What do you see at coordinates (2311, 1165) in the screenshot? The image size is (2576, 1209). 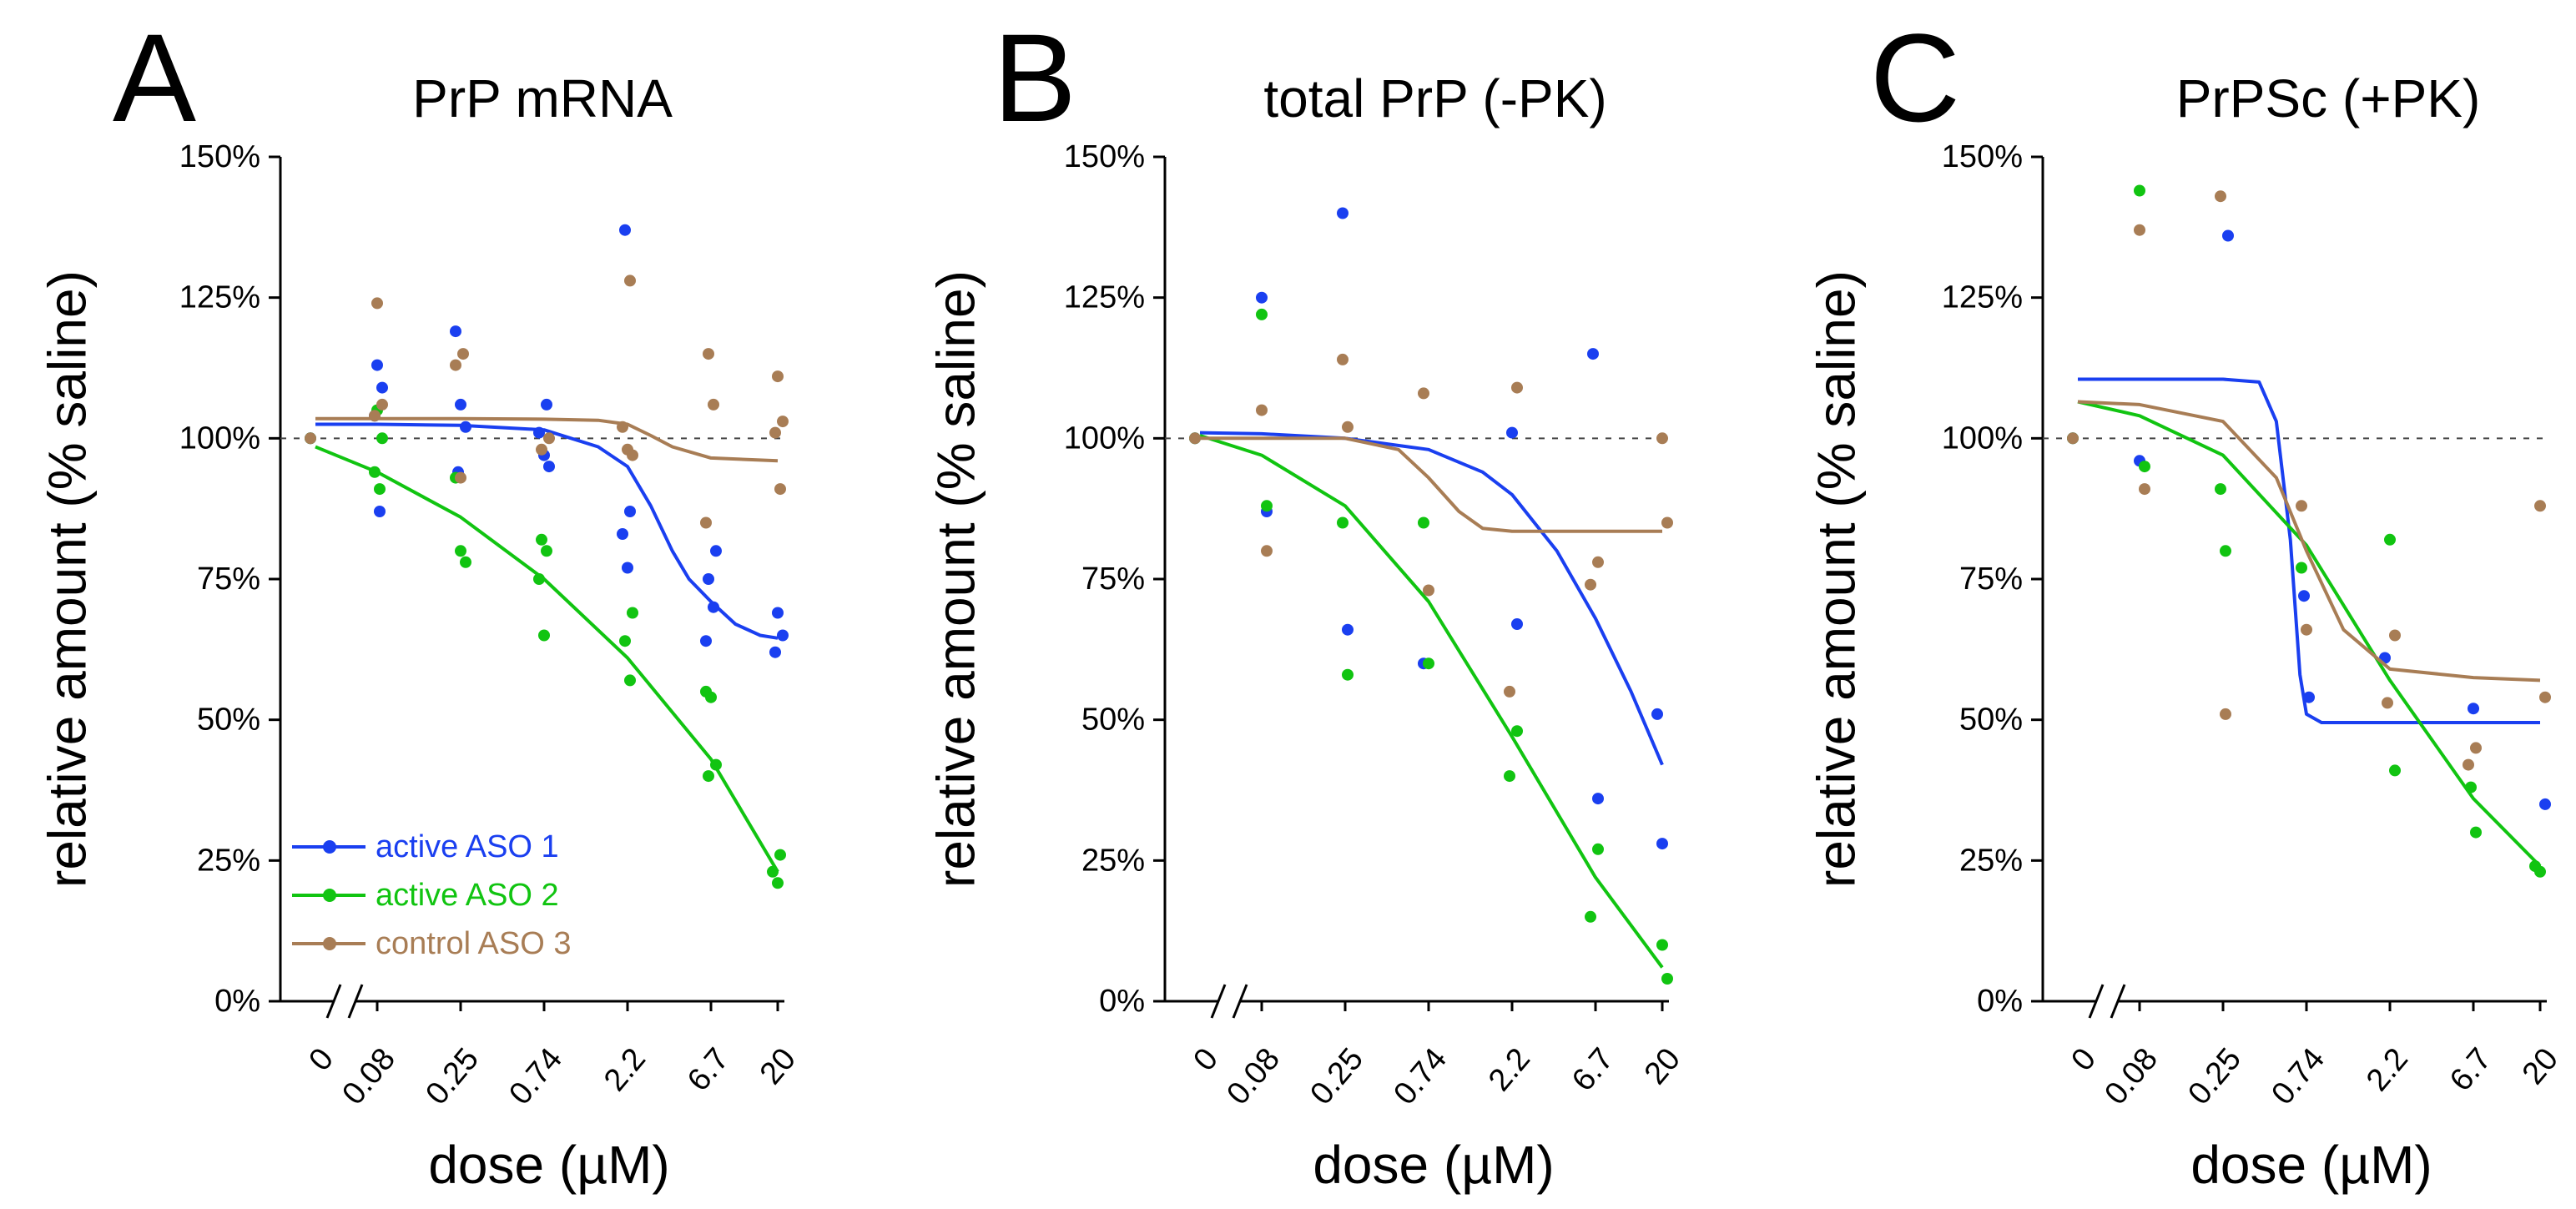 I see `x-axis-label: dose (µM)` at bounding box center [2311, 1165].